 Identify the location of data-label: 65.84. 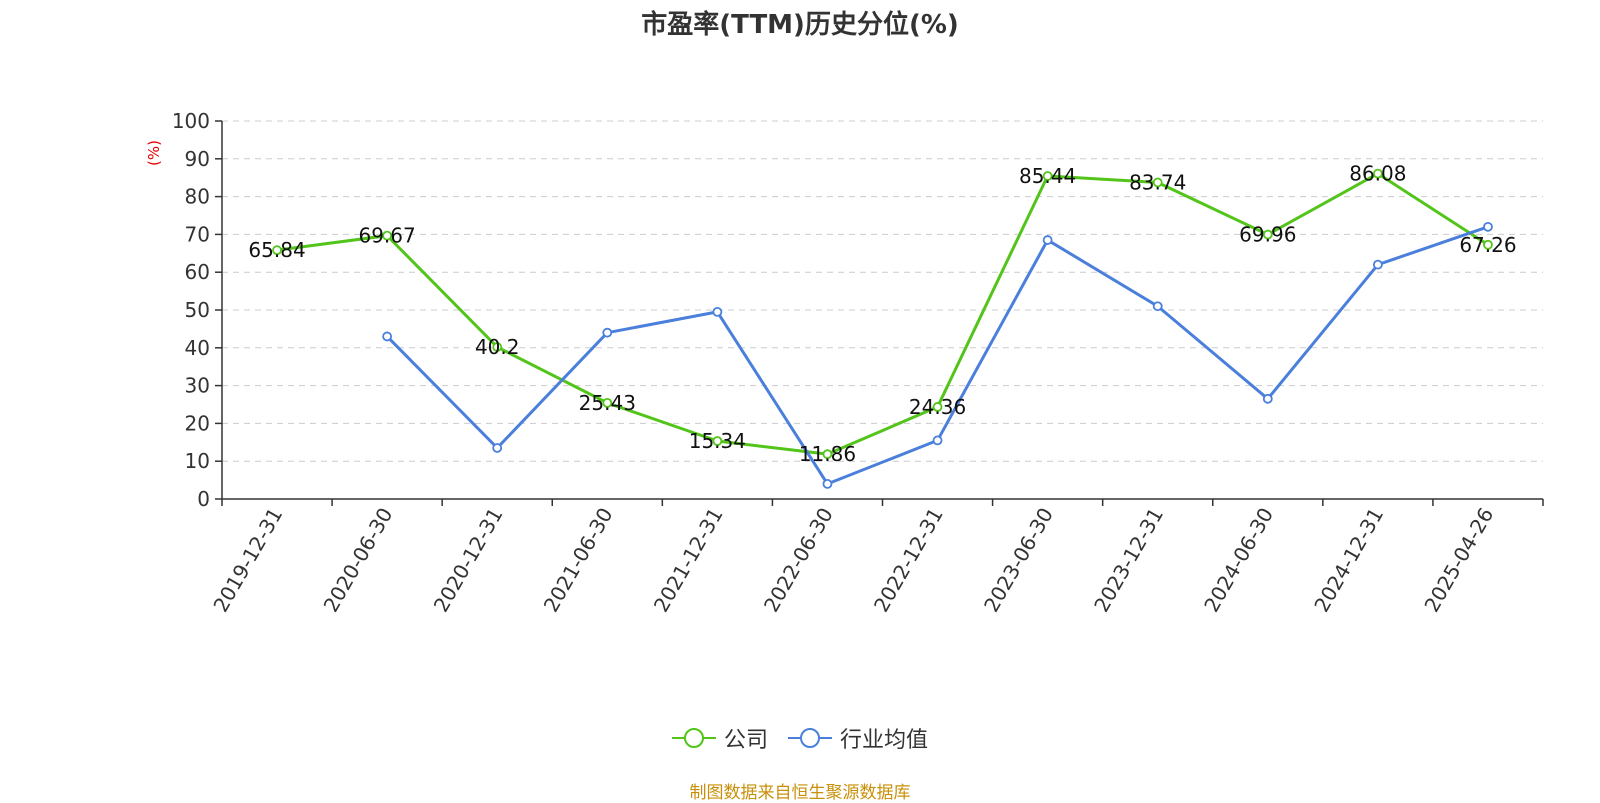
(276, 250).